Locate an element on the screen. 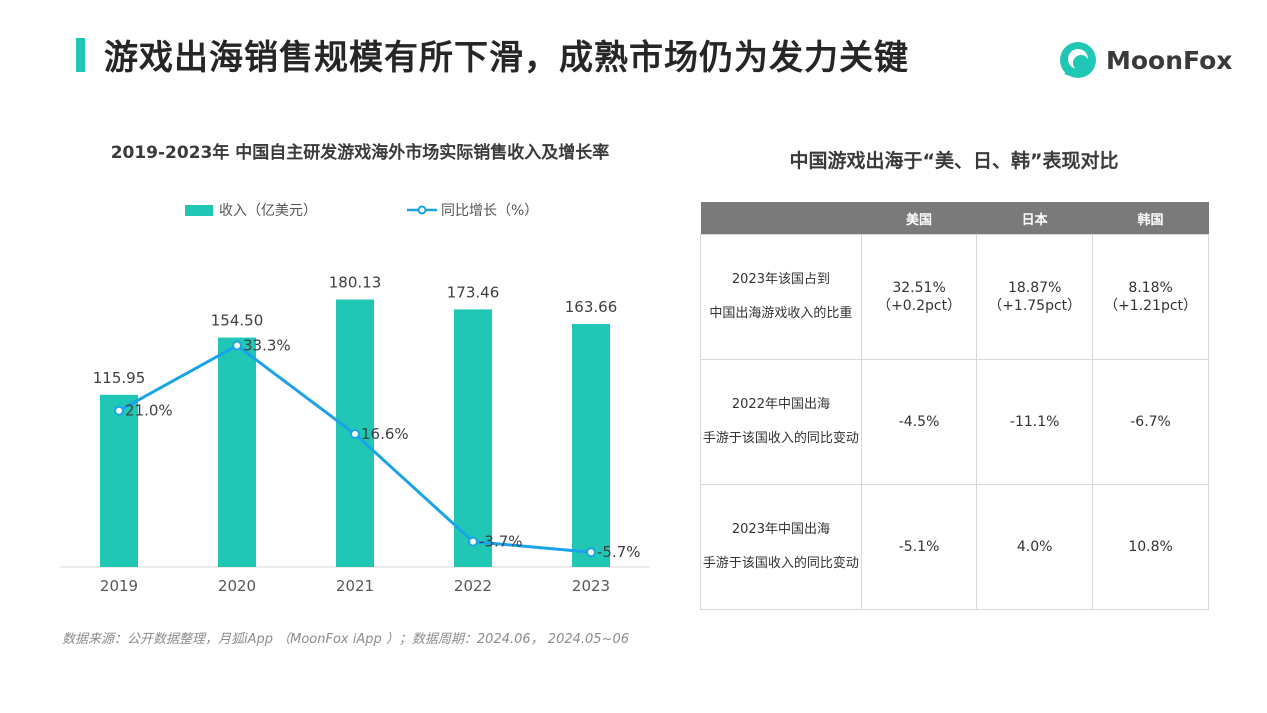 This screenshot has width=1267, height=713. table-header-cell: 美国 is located at coordinates (919, 218).